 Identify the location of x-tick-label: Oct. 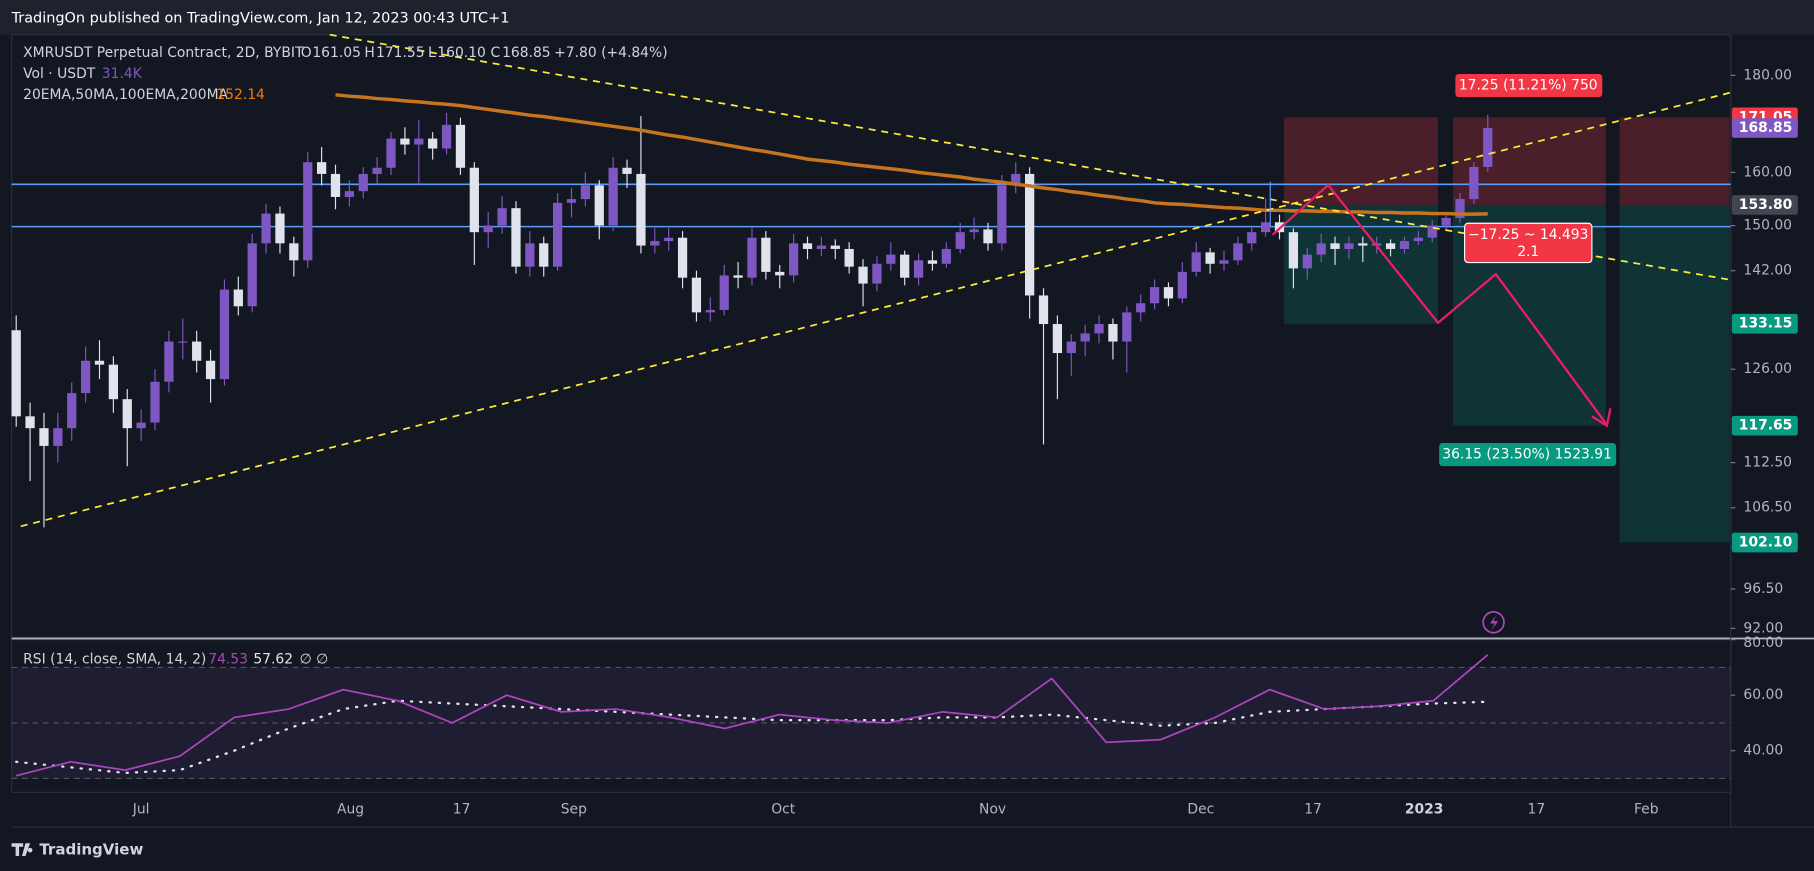
(783, 810).